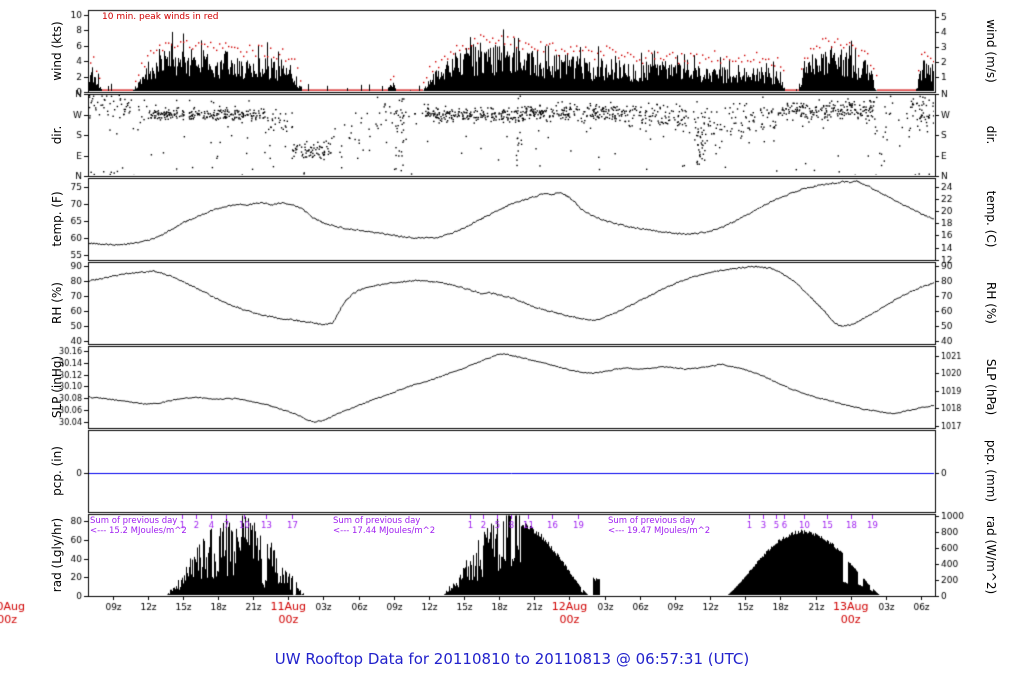 Image resolution: width=1024 pixels, height=700 pixels. Describe the element at coordinates (991, 471) in the screenshot. I see `y-axis-title-pcp-right: pcp. (mm)` at that location.